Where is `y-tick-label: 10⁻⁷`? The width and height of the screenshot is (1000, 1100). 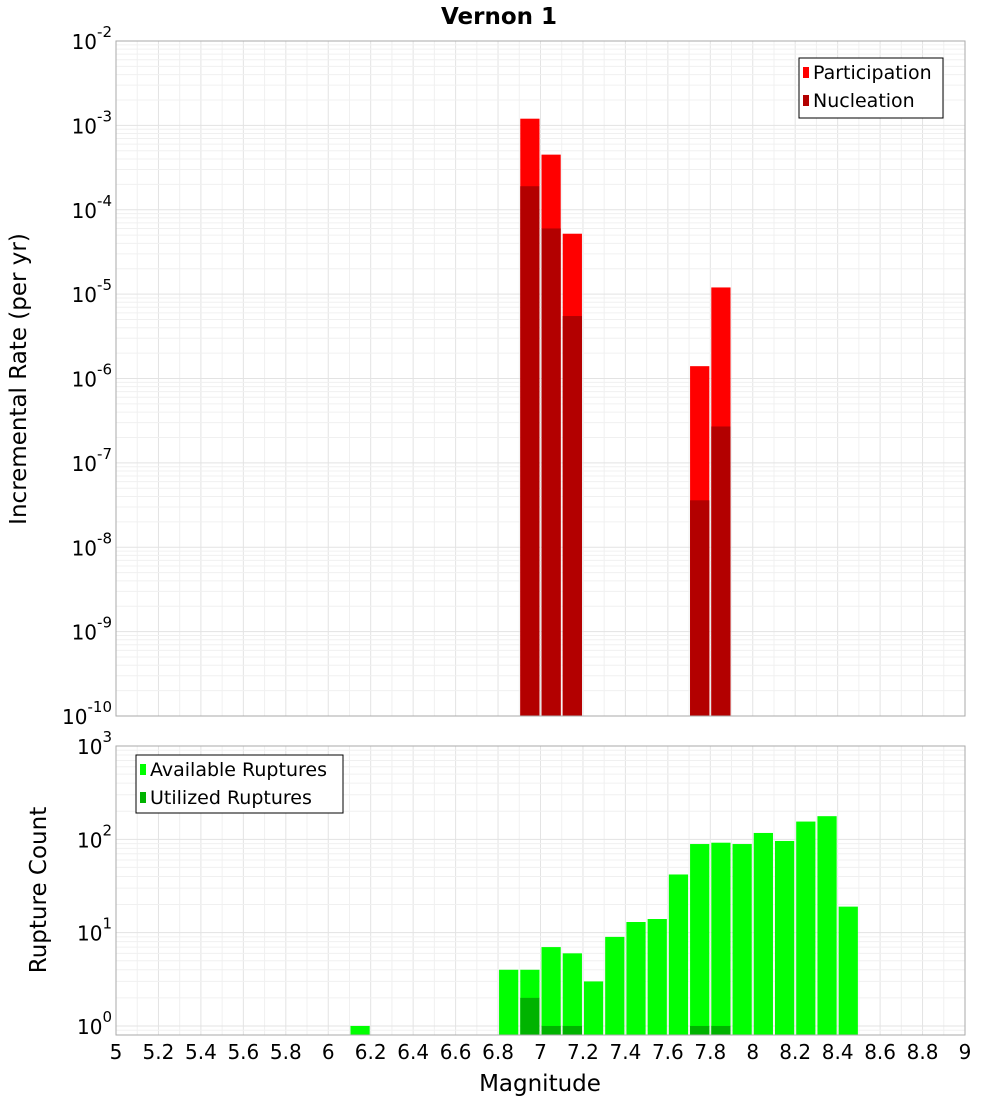 y-tick-label: 10⁻⁷ is located at coordinates (92, 460).